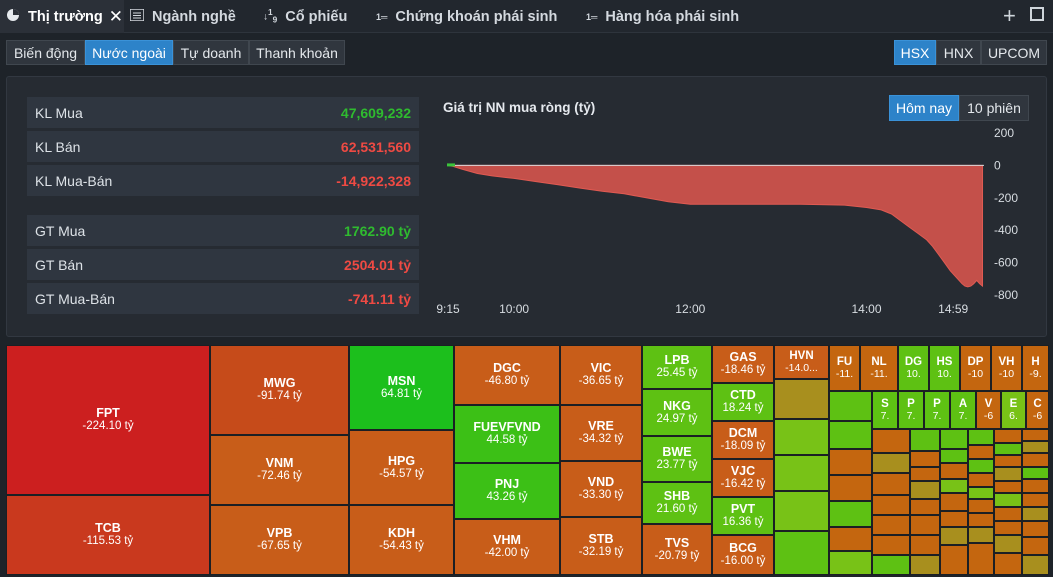  Describe the element at coordinates (1035, 368) in the screenshot. I see `treemap-cell: H -9.` at that location.